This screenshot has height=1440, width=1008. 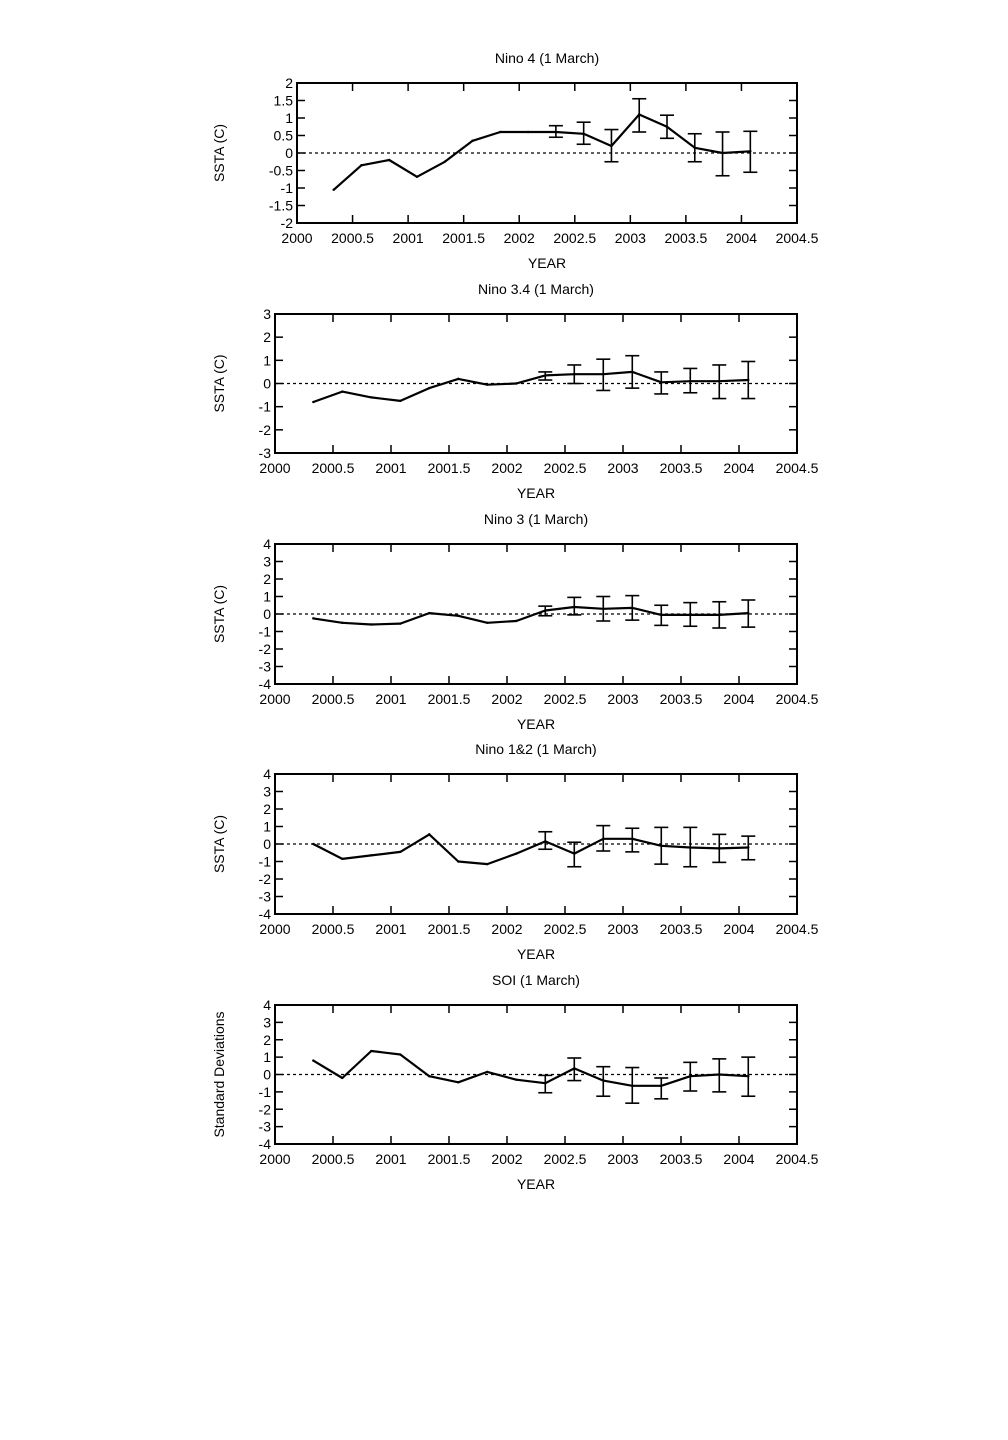 What do you see at coordinates (219, 614) in the screenshot?
I see `y-axis-label: SSTA (C)` at bounding box center [219, 614].